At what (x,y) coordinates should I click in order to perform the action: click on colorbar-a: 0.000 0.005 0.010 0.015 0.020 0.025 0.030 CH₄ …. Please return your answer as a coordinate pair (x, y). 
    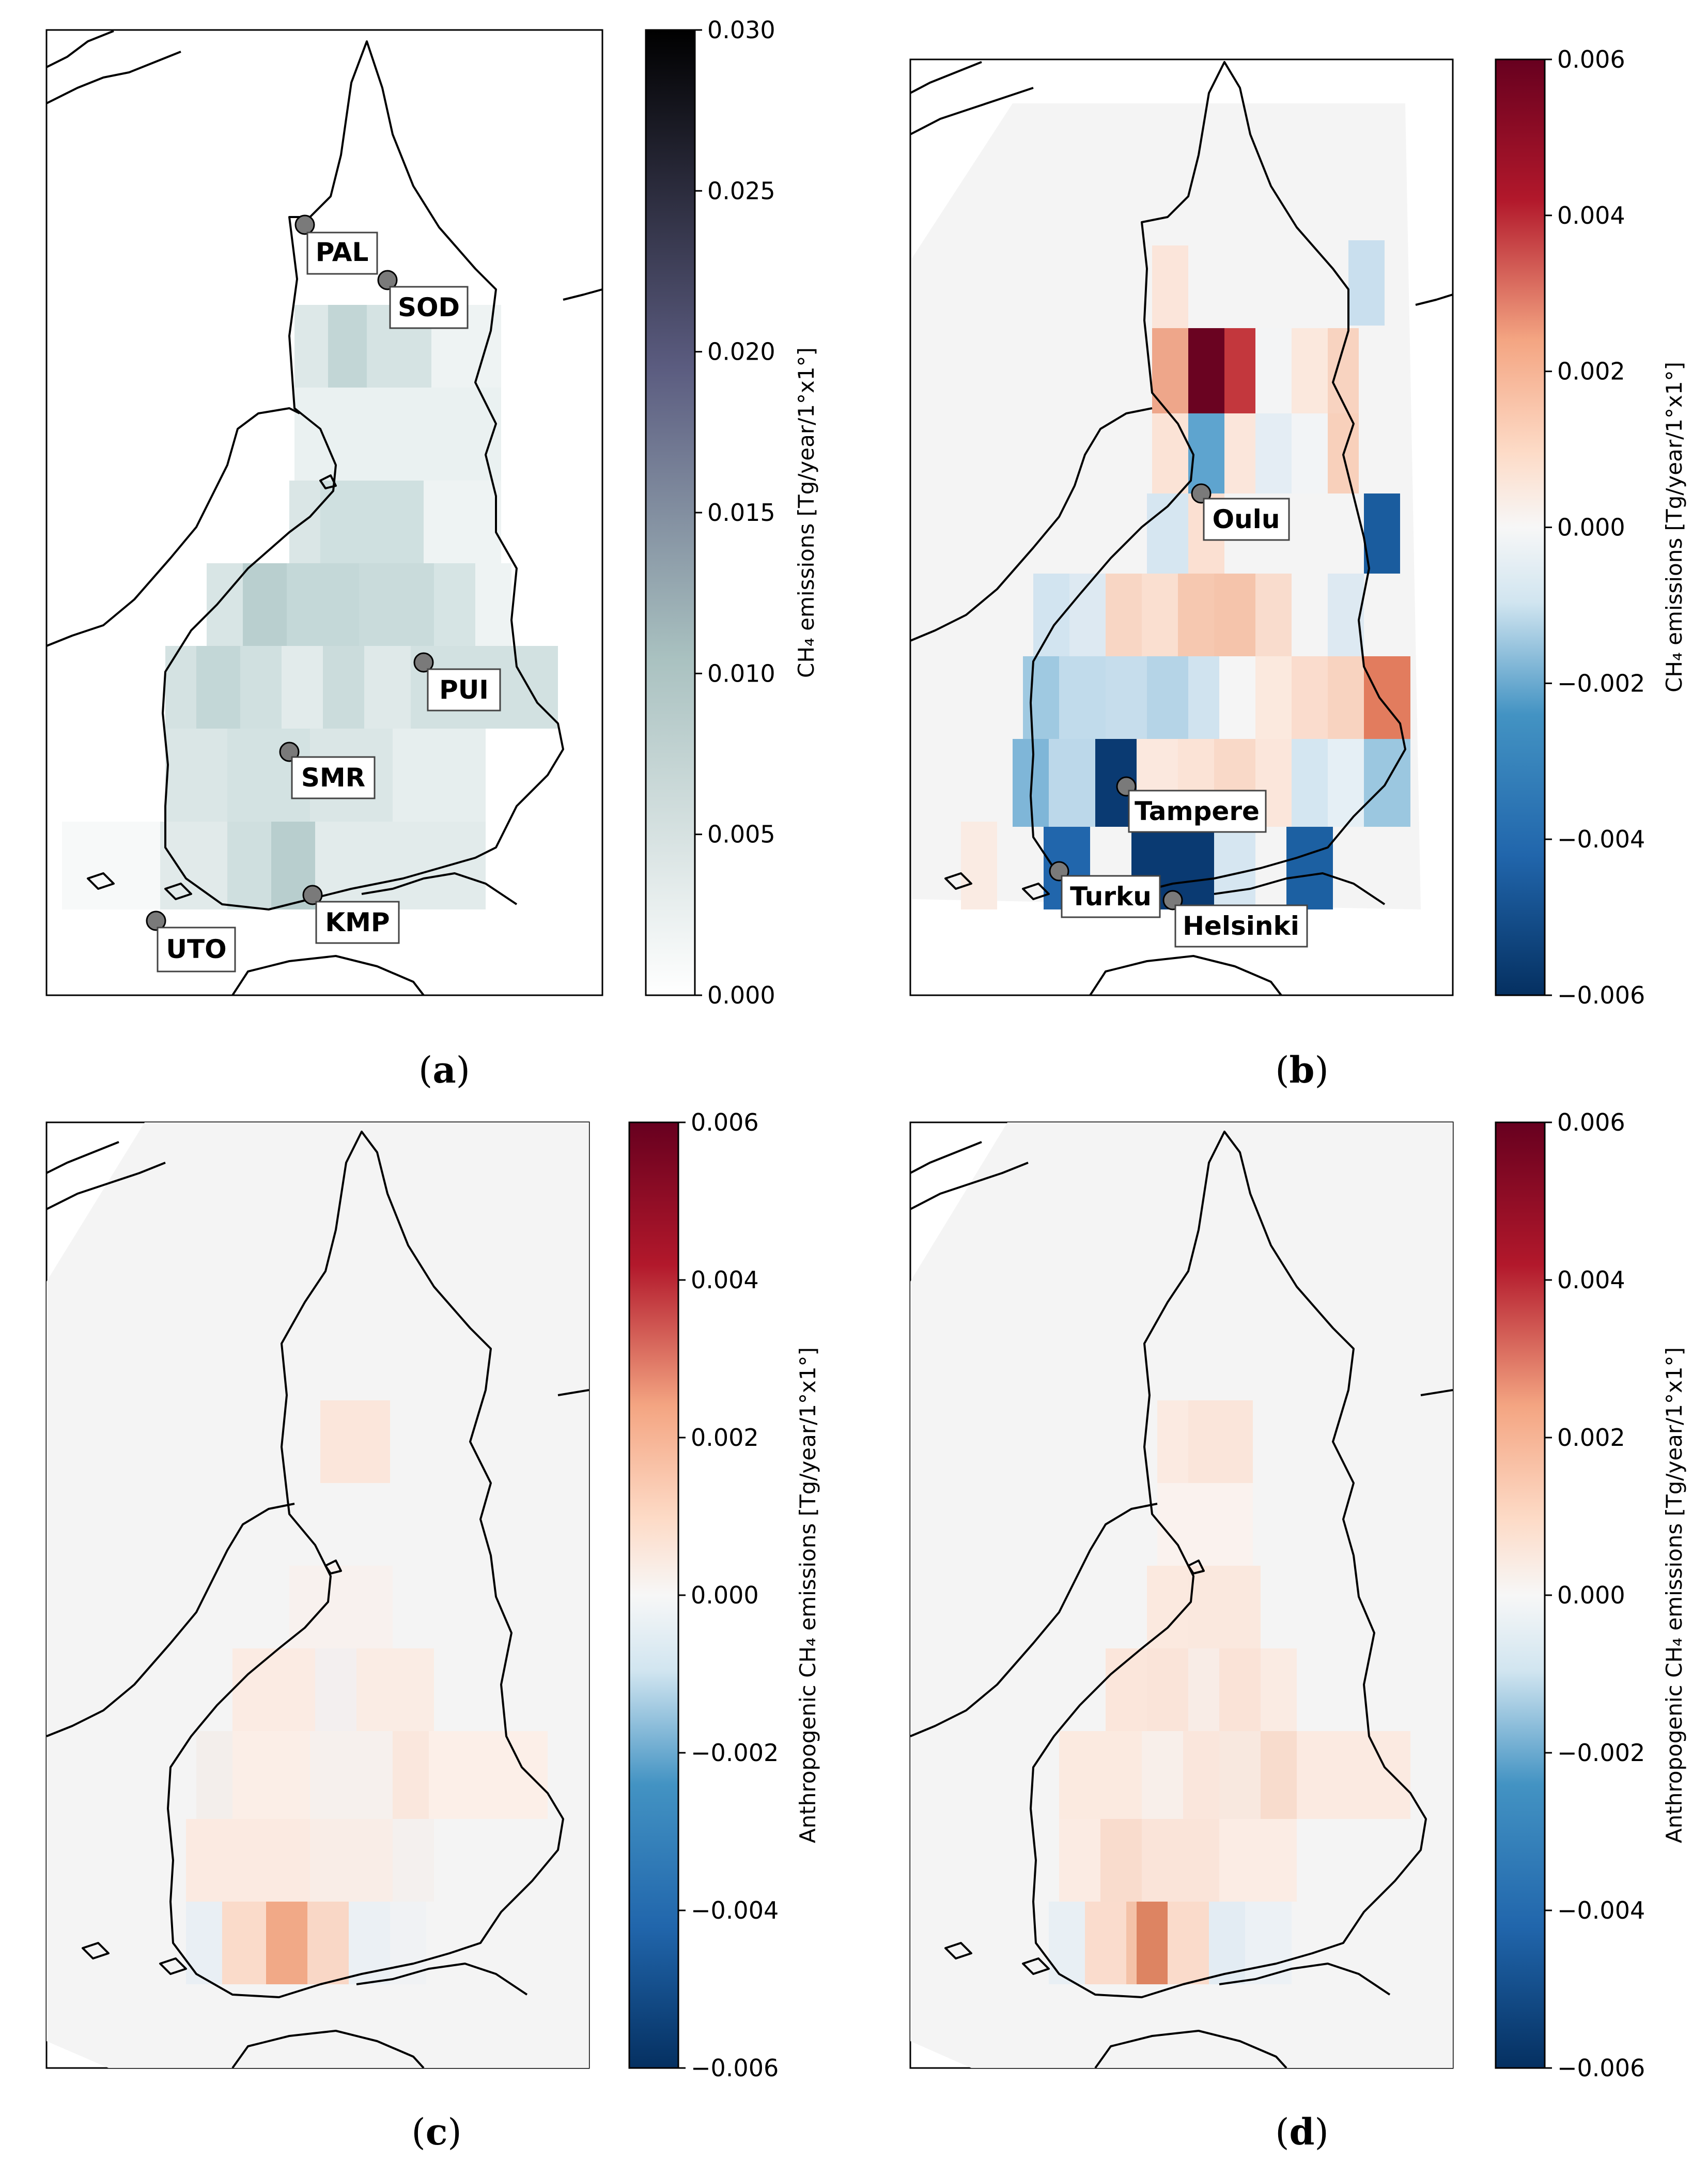
    Looking at the image, I should click on (732, 512).